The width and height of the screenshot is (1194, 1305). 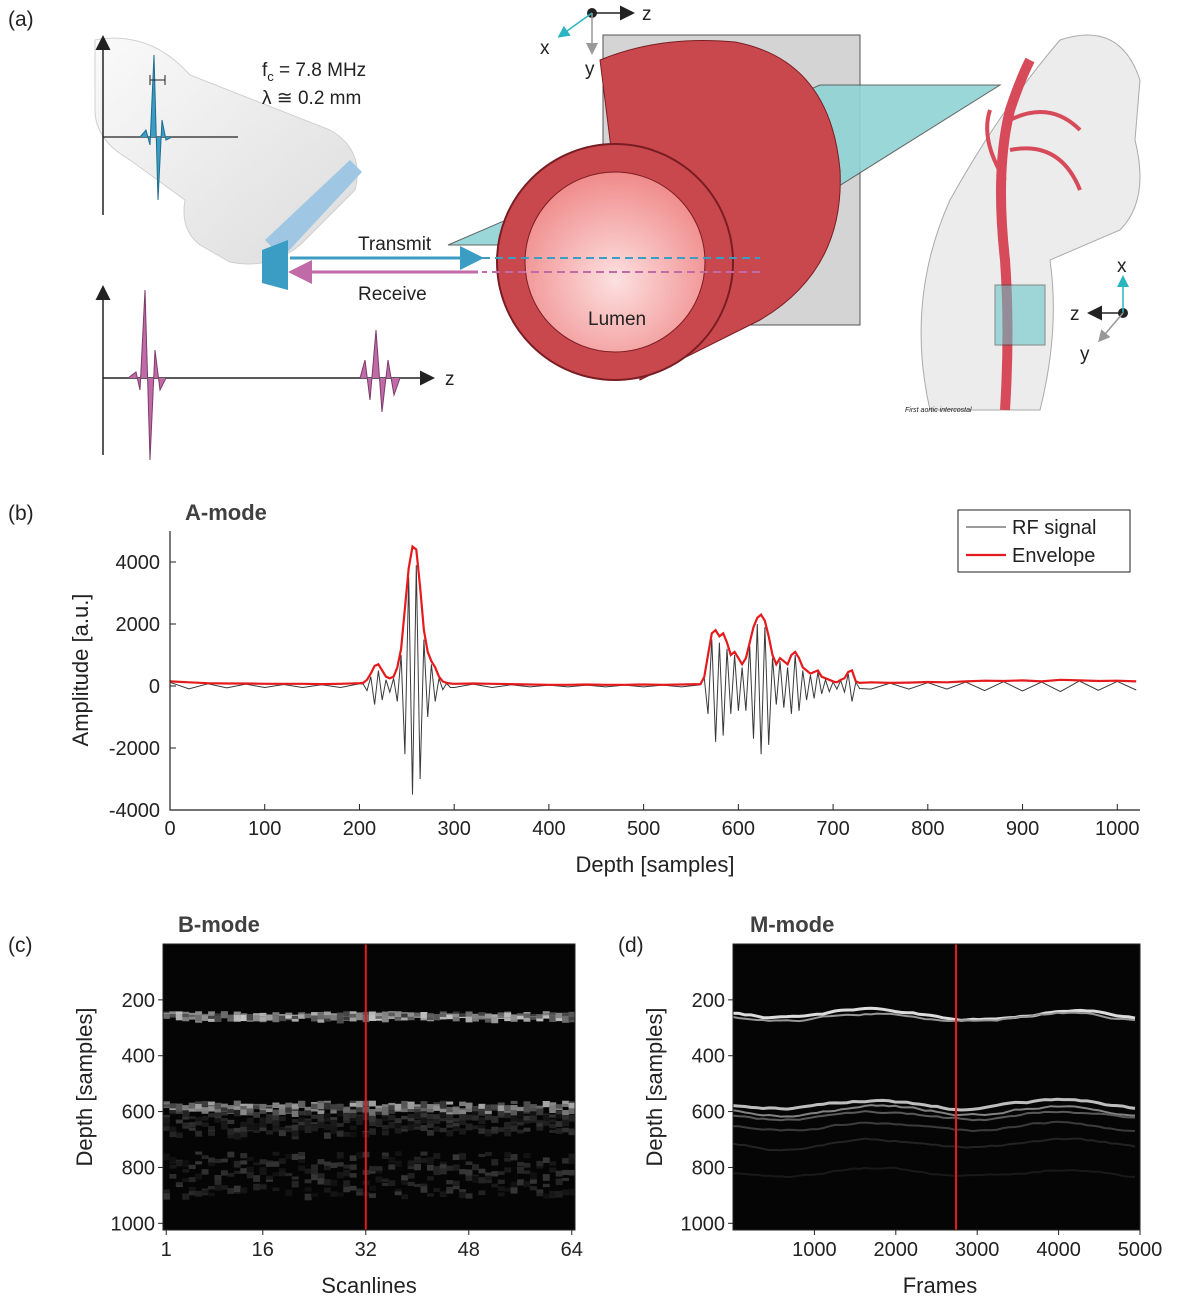 What do you see at coordinates (219, 924) in the screenshot?
I see `chart-title: B-mode` at bounding box center [219, 924].